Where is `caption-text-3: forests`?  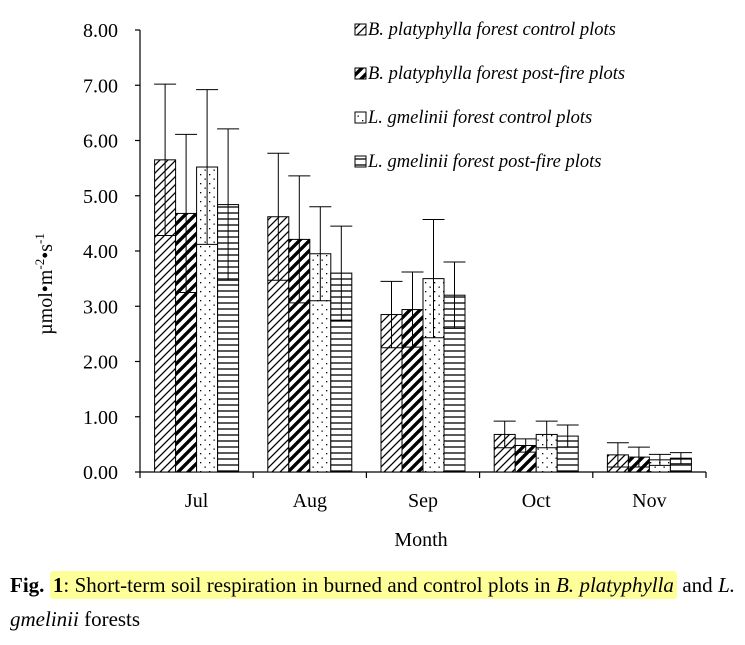 caption-text-3: forests is located at coordinates (109, 619).